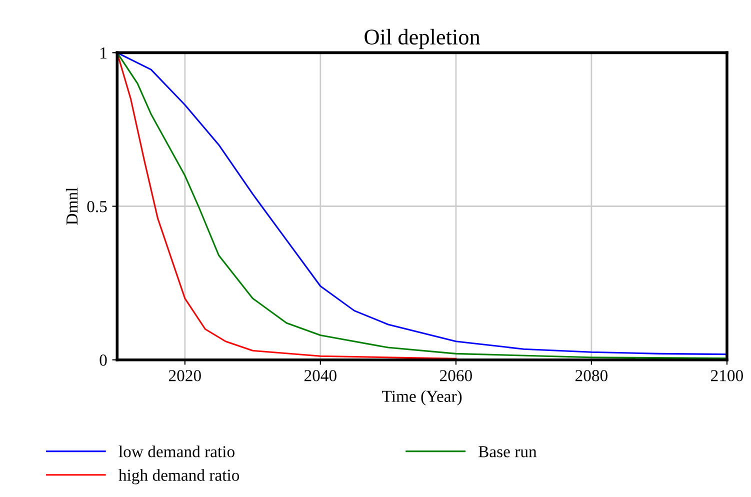  I want to click on y-tick-label: 1, so click(103, 52).